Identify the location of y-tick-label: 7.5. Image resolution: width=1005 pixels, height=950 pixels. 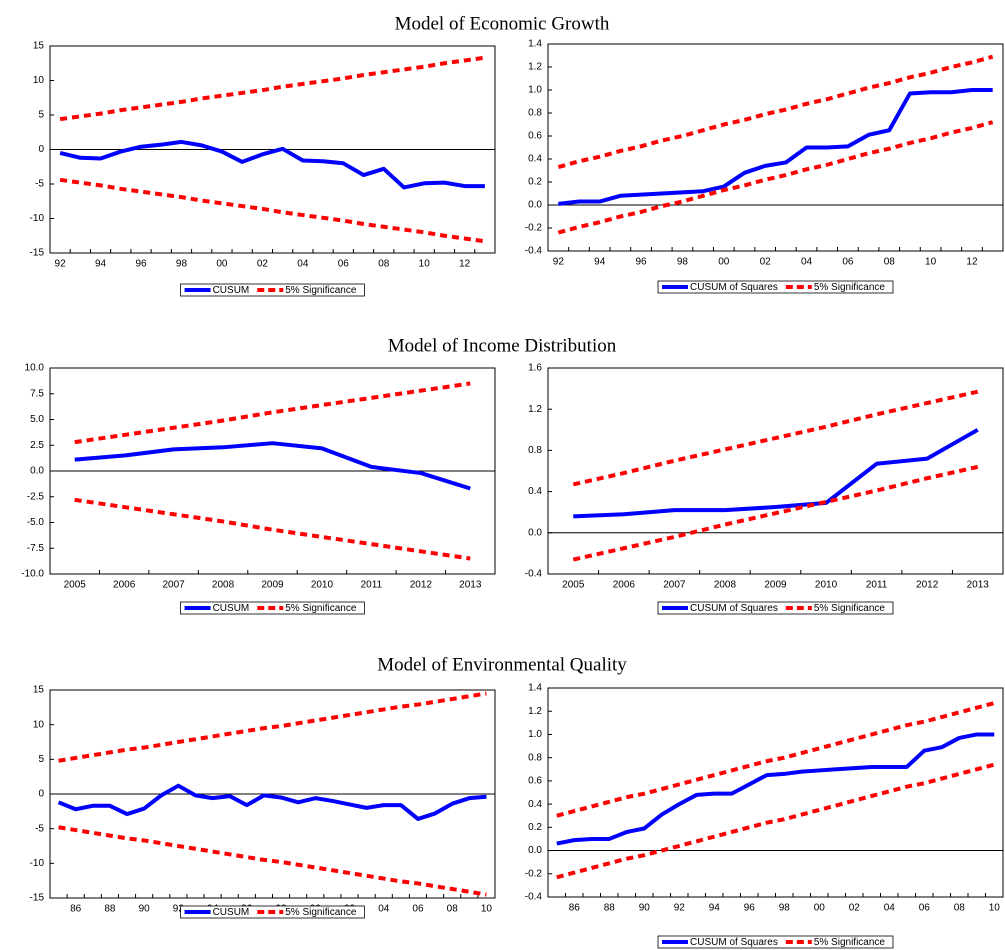
(37, 393).